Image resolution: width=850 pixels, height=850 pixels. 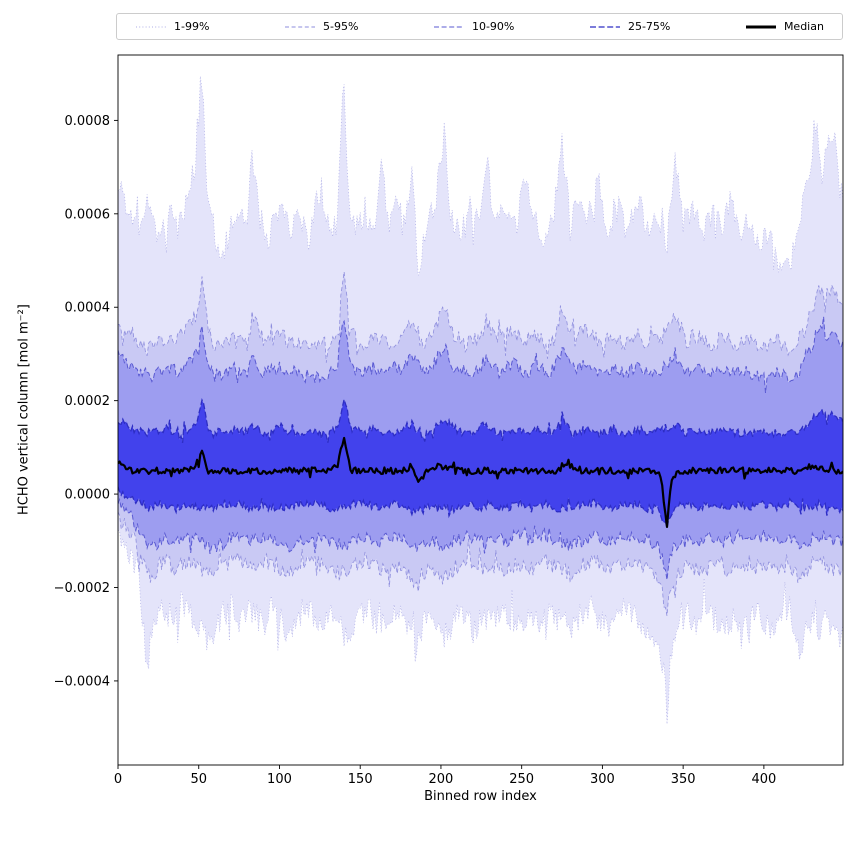 What do you see at coordinates (480, 482) in the screenshot?
I see `median-line` at bounding box center [480, 482].